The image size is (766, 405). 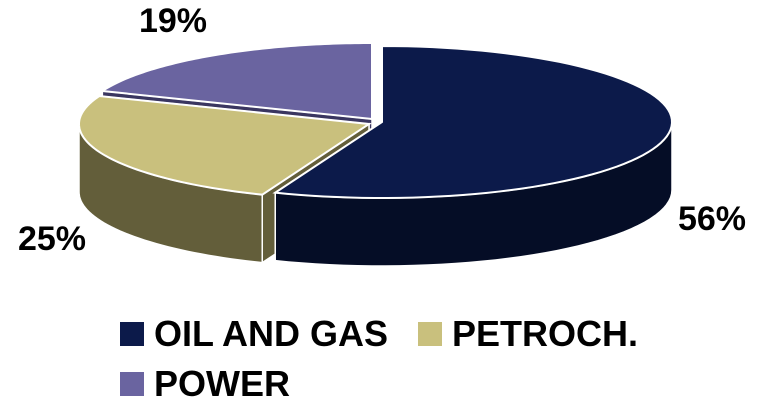 What do you see at coordinates (236, 81) in the screenshot?
I see `pie-slice-power` at bounding box center [236, 81].